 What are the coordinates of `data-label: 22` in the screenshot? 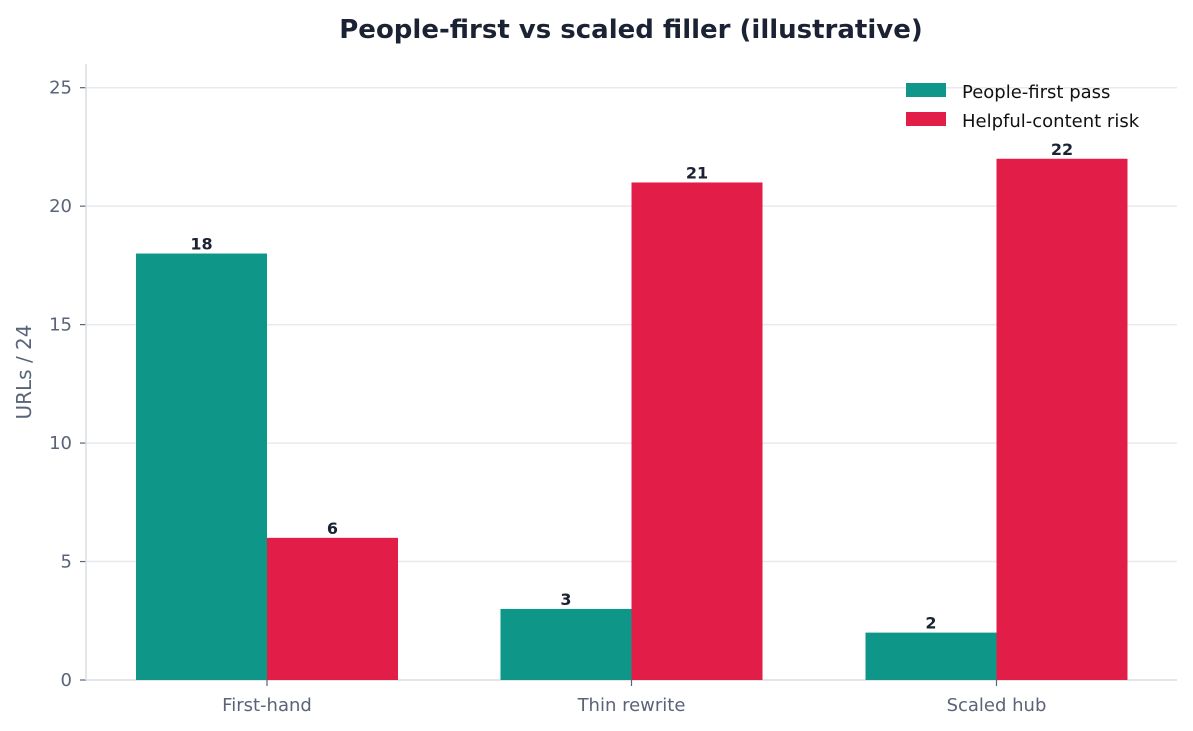 It's located at (1062, 149).